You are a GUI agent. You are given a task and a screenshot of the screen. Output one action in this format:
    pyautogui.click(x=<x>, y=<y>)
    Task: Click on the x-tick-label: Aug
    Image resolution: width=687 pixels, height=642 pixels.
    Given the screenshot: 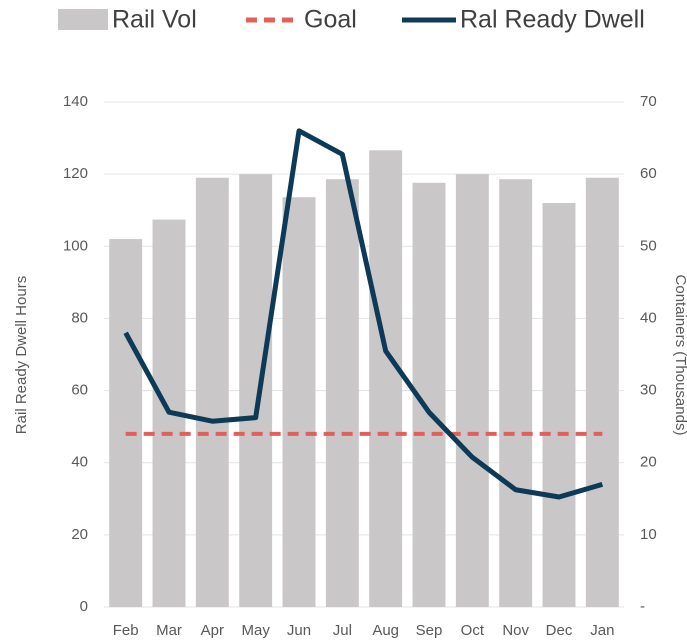 What is the action you would take?
    pyautogui.click(x=385, y=630)
    